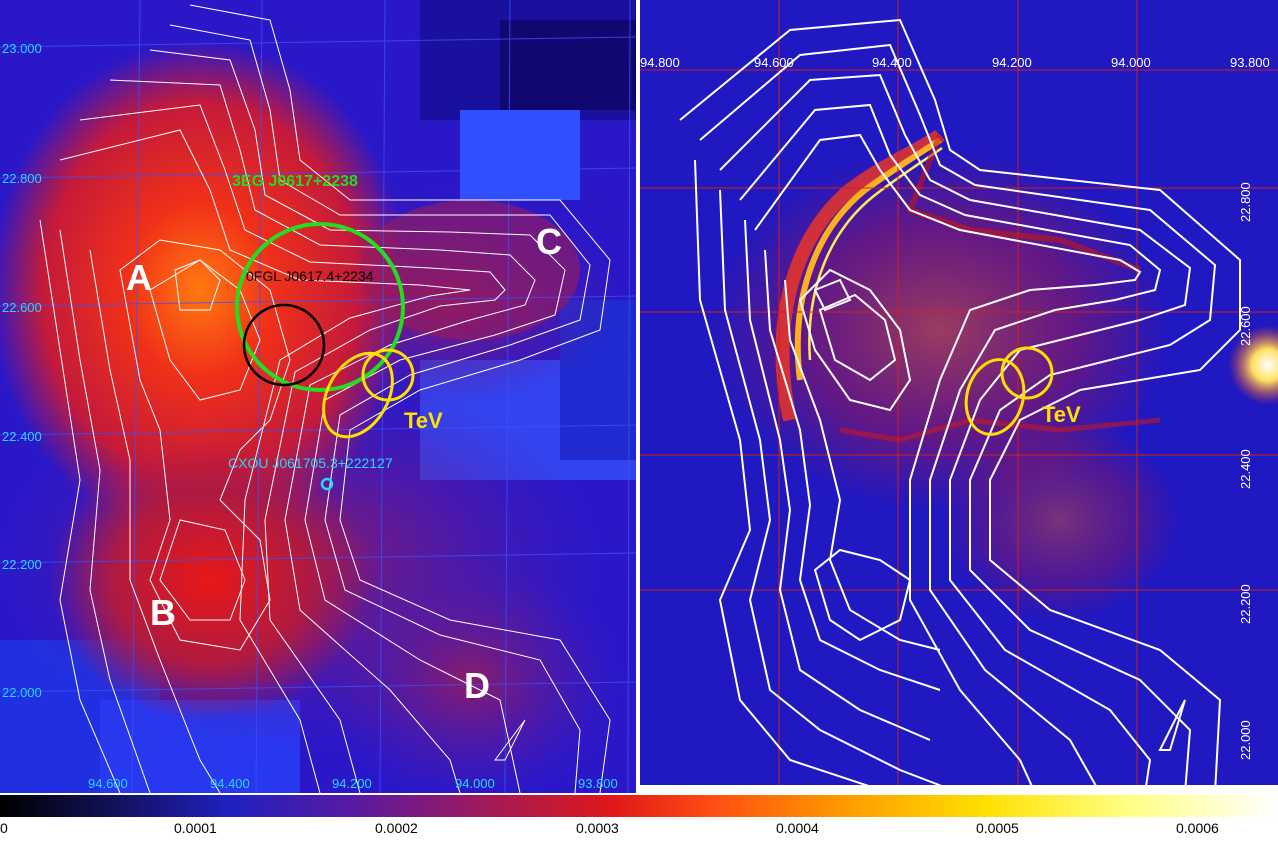  Describe the element at coordinates (396, 828) in the screenshot. I see `colorbar-label: 0.0002` at that location.